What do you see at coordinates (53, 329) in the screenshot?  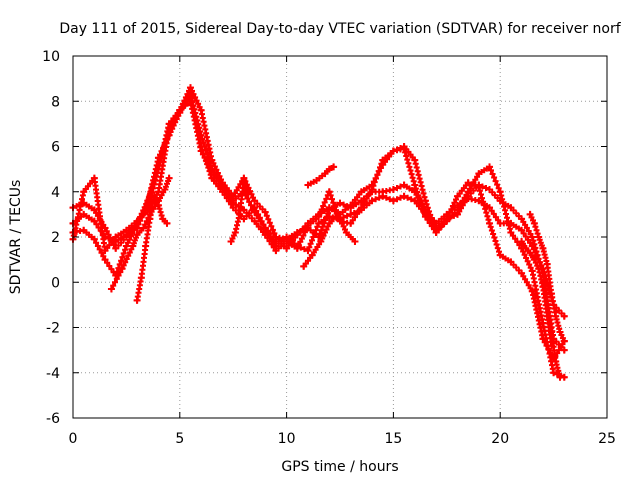 I see `y-tick-label: -2` at bounding box center [53, 329].